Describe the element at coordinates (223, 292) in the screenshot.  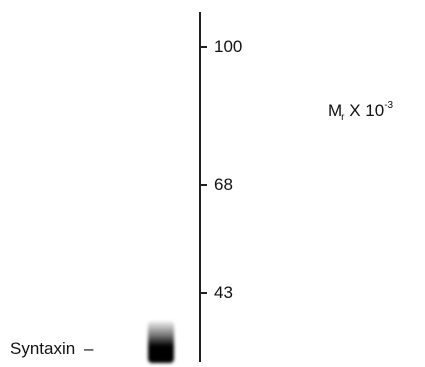
I see `marker-label-43: 43` at that location.